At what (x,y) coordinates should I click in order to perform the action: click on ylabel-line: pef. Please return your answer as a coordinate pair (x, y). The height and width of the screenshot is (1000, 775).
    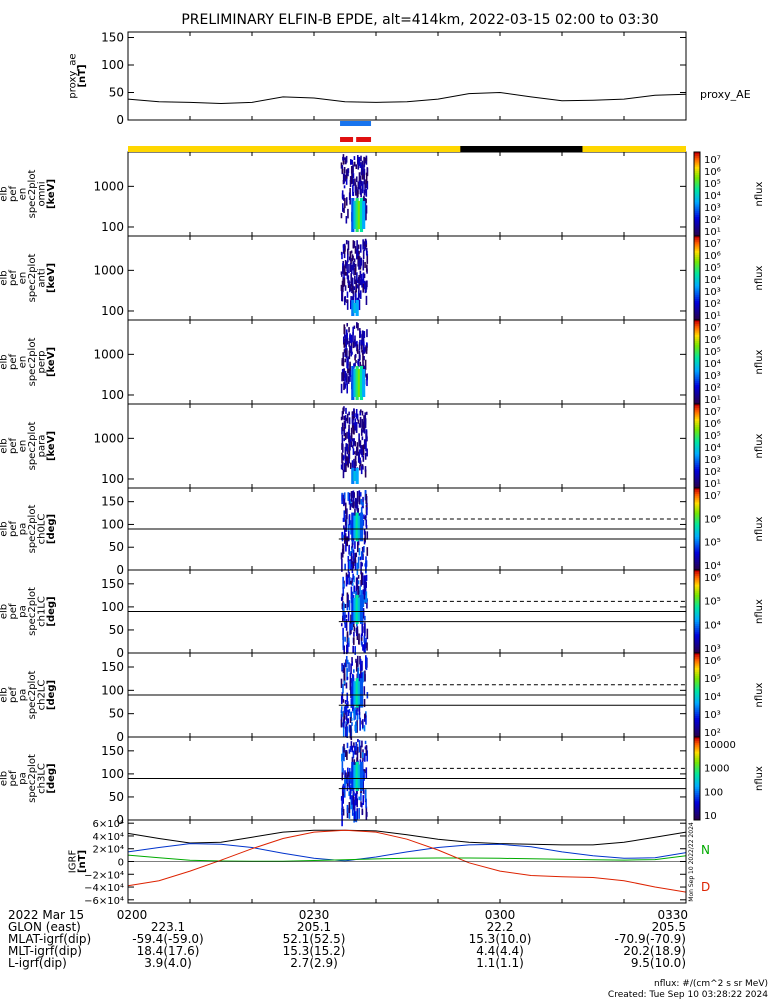
    Looking at the image, I should click on (13, 194).